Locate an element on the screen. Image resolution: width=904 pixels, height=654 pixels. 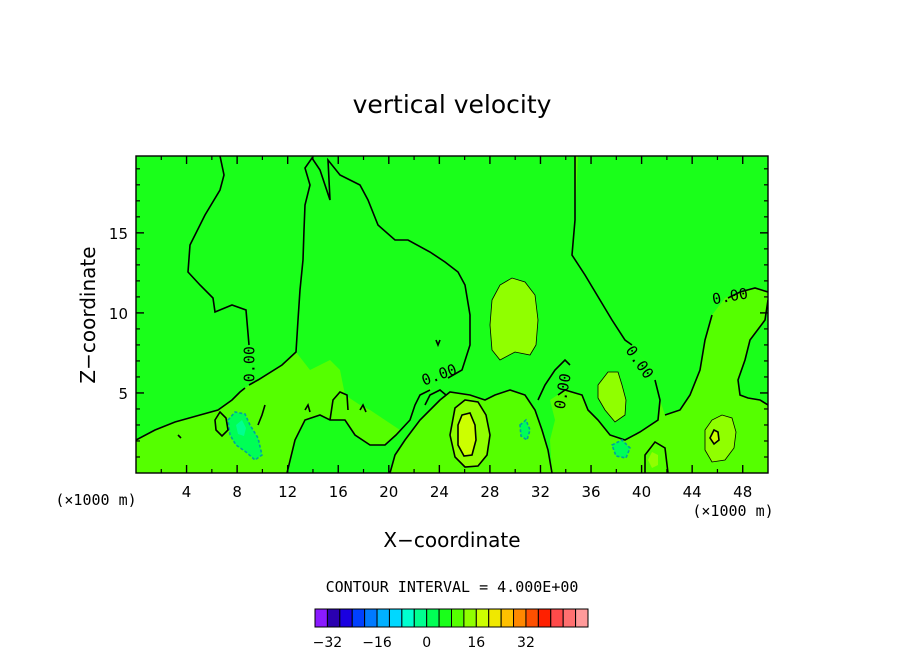
x-tick-label: 4 is located at coordinates (187, 492).